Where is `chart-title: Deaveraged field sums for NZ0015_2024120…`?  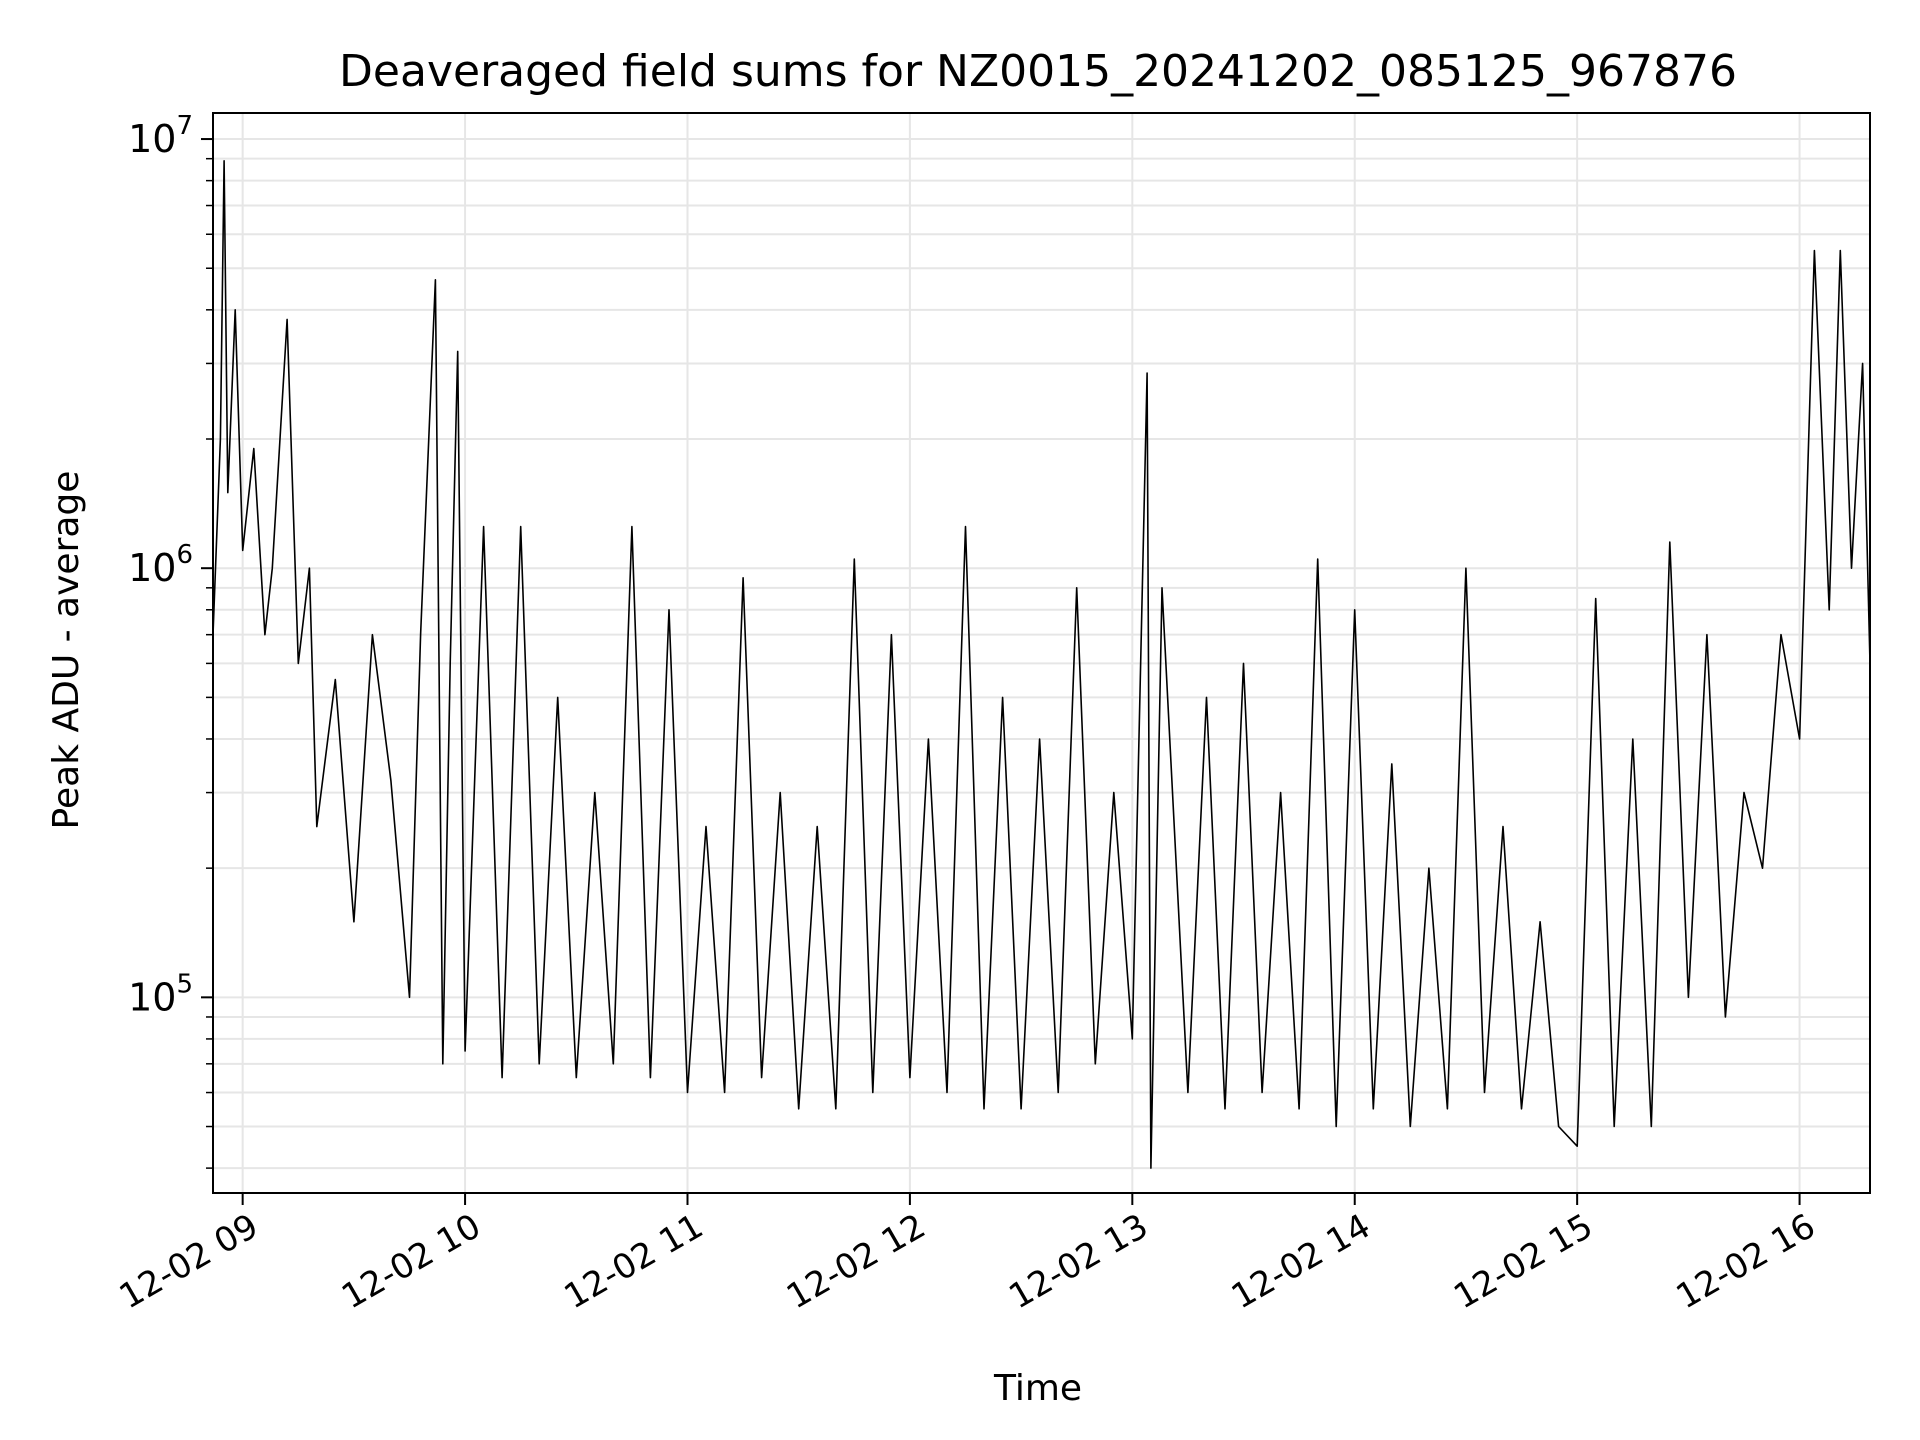
chart-title: Deaveraged field sums for NZ0015_2024120… is located at coordinates (1038, 71).